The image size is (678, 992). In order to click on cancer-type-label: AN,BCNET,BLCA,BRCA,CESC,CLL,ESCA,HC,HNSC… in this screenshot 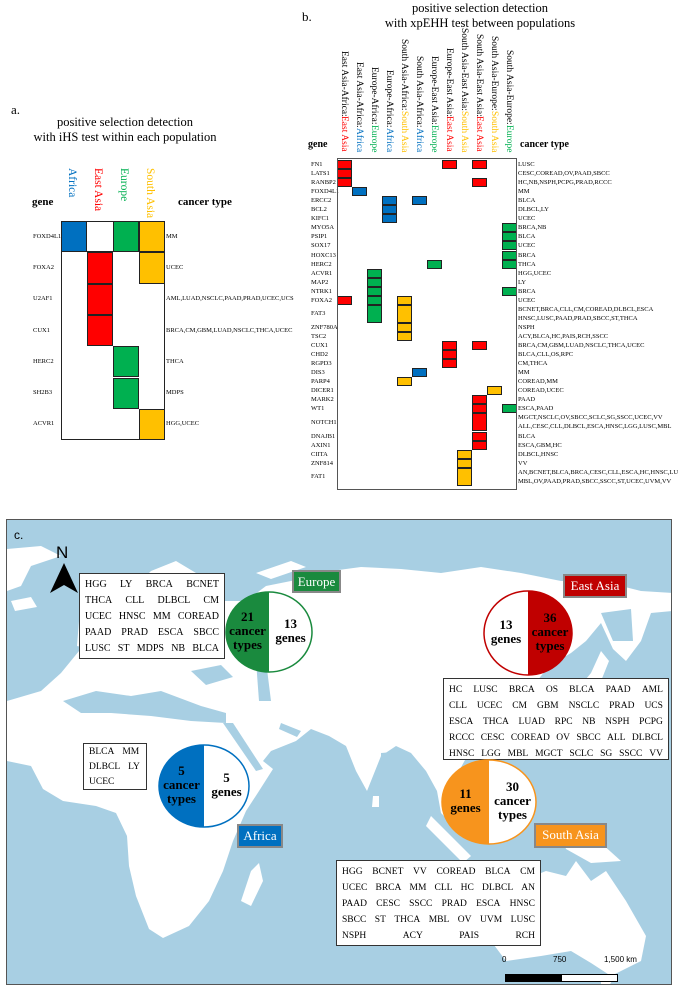, I will do `click(598, 472)`.